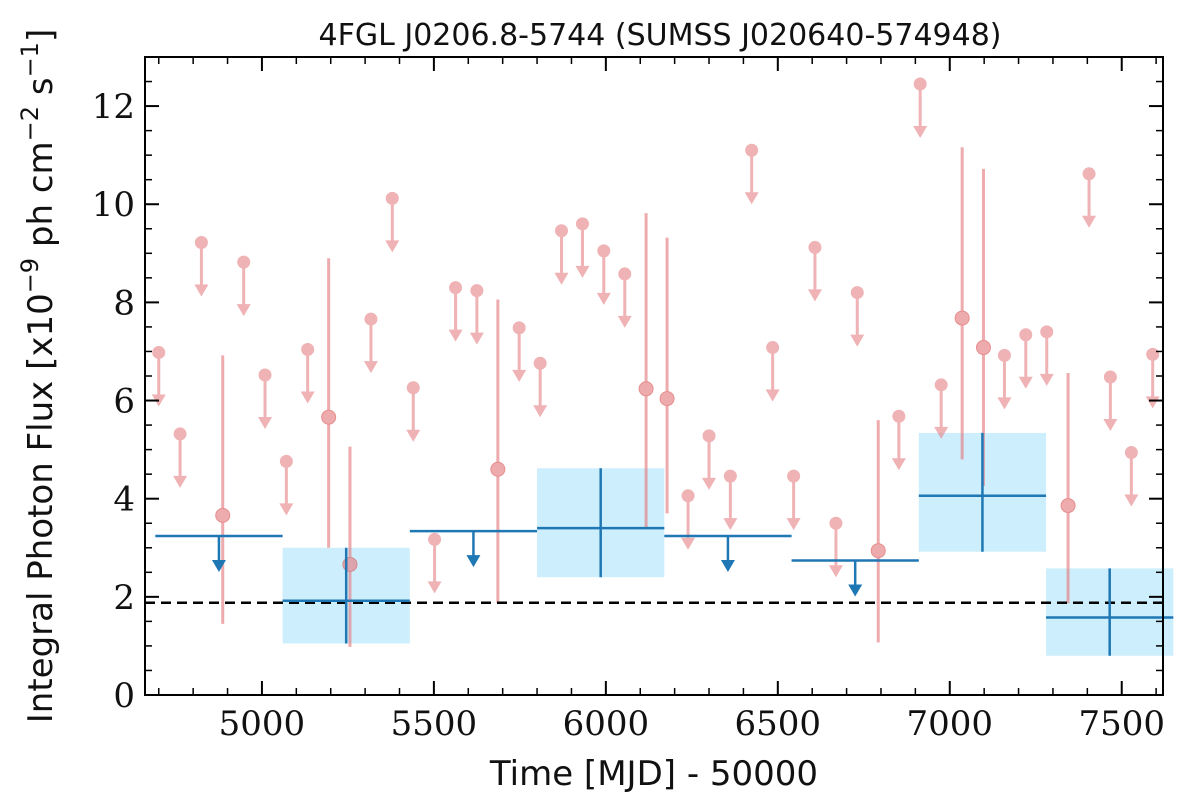 The height and width of the screenshot is (800, 1200). What do you see at coordinates (434, 724) in the screenshot?
I see `x-tick-label: 5500` at bounding box center [434, 724].